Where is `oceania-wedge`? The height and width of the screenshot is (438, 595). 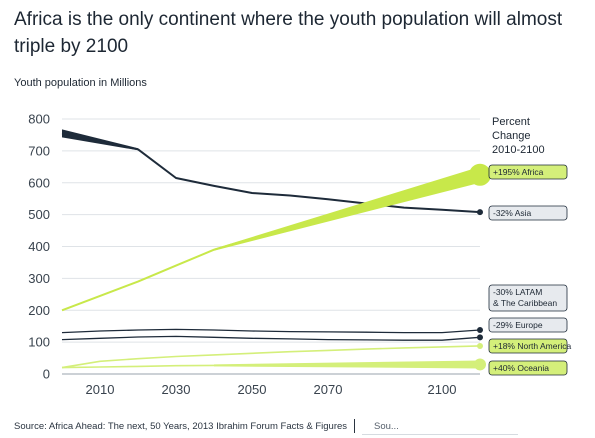
oceania-wedge is located at coordinates (347, 364).